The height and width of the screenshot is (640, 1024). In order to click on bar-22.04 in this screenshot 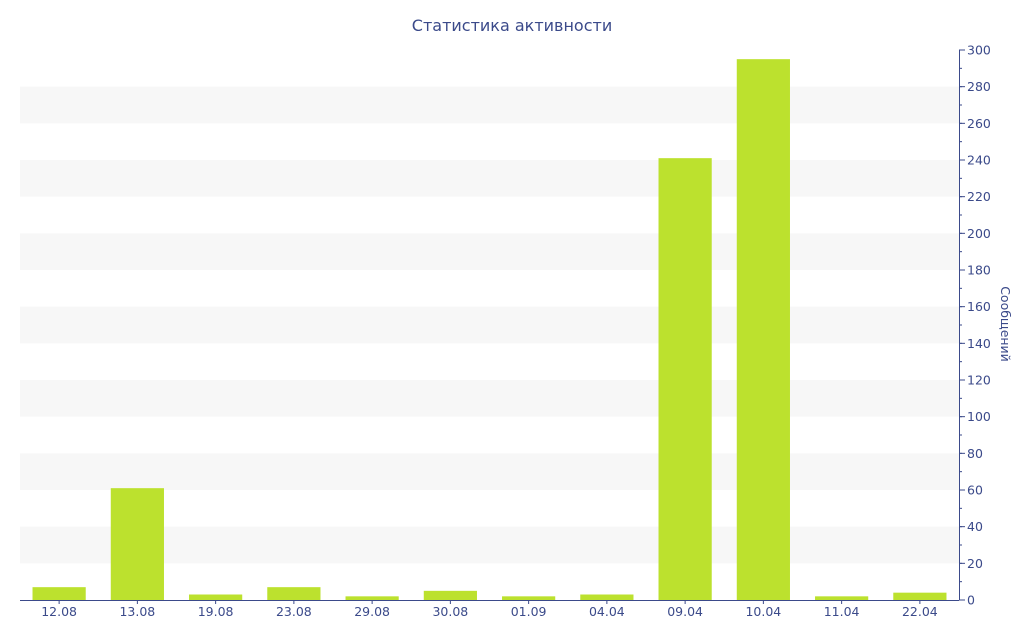, I will do `click(920, 596)`.